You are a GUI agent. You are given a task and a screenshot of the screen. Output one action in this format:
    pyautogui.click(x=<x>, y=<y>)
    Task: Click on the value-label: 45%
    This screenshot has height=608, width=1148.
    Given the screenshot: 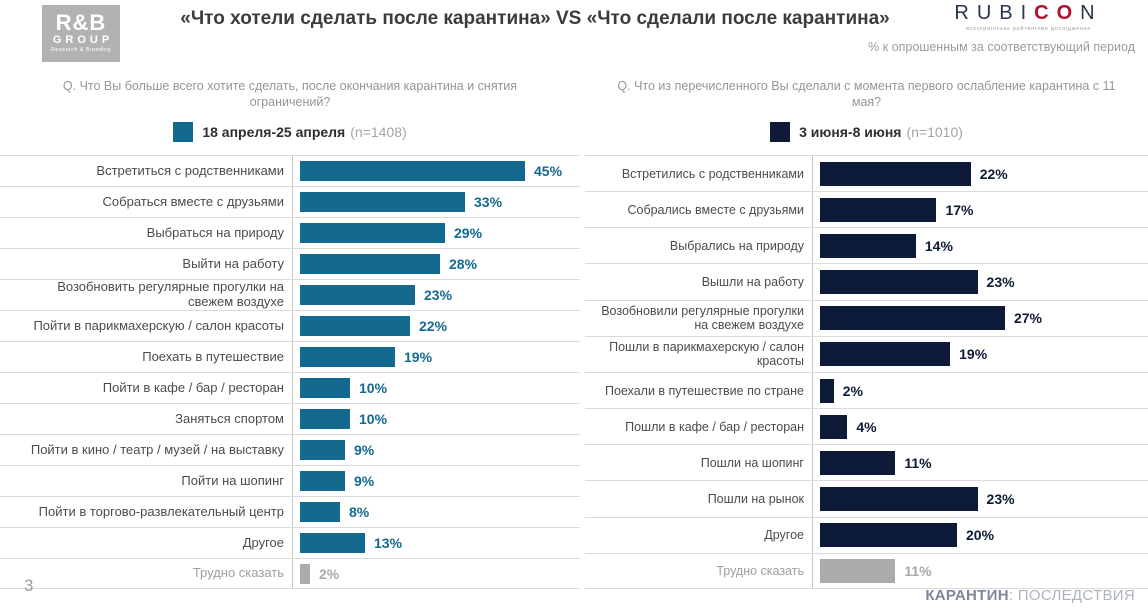 What is the action you would take?
    pyautogui.click(x=548, y=171)
    